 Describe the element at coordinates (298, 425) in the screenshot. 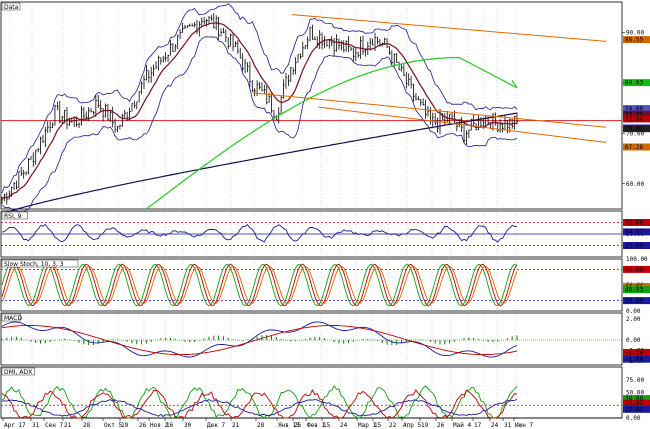

I see `x-tick-label: 25` at that location.